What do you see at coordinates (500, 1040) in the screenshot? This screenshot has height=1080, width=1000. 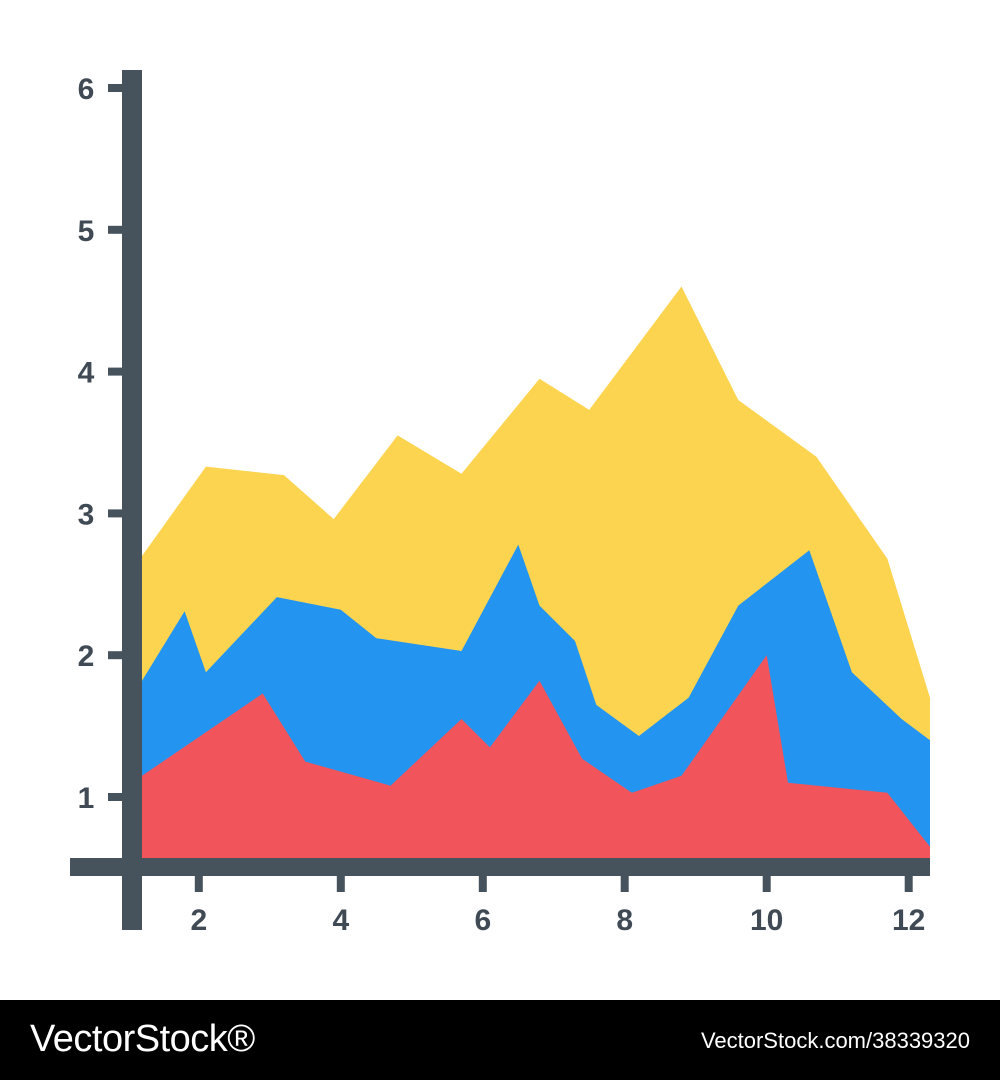 I see `watermark-bar: VectorStock® VectorStock.com/38339320` at bounding box center [500, 1040].